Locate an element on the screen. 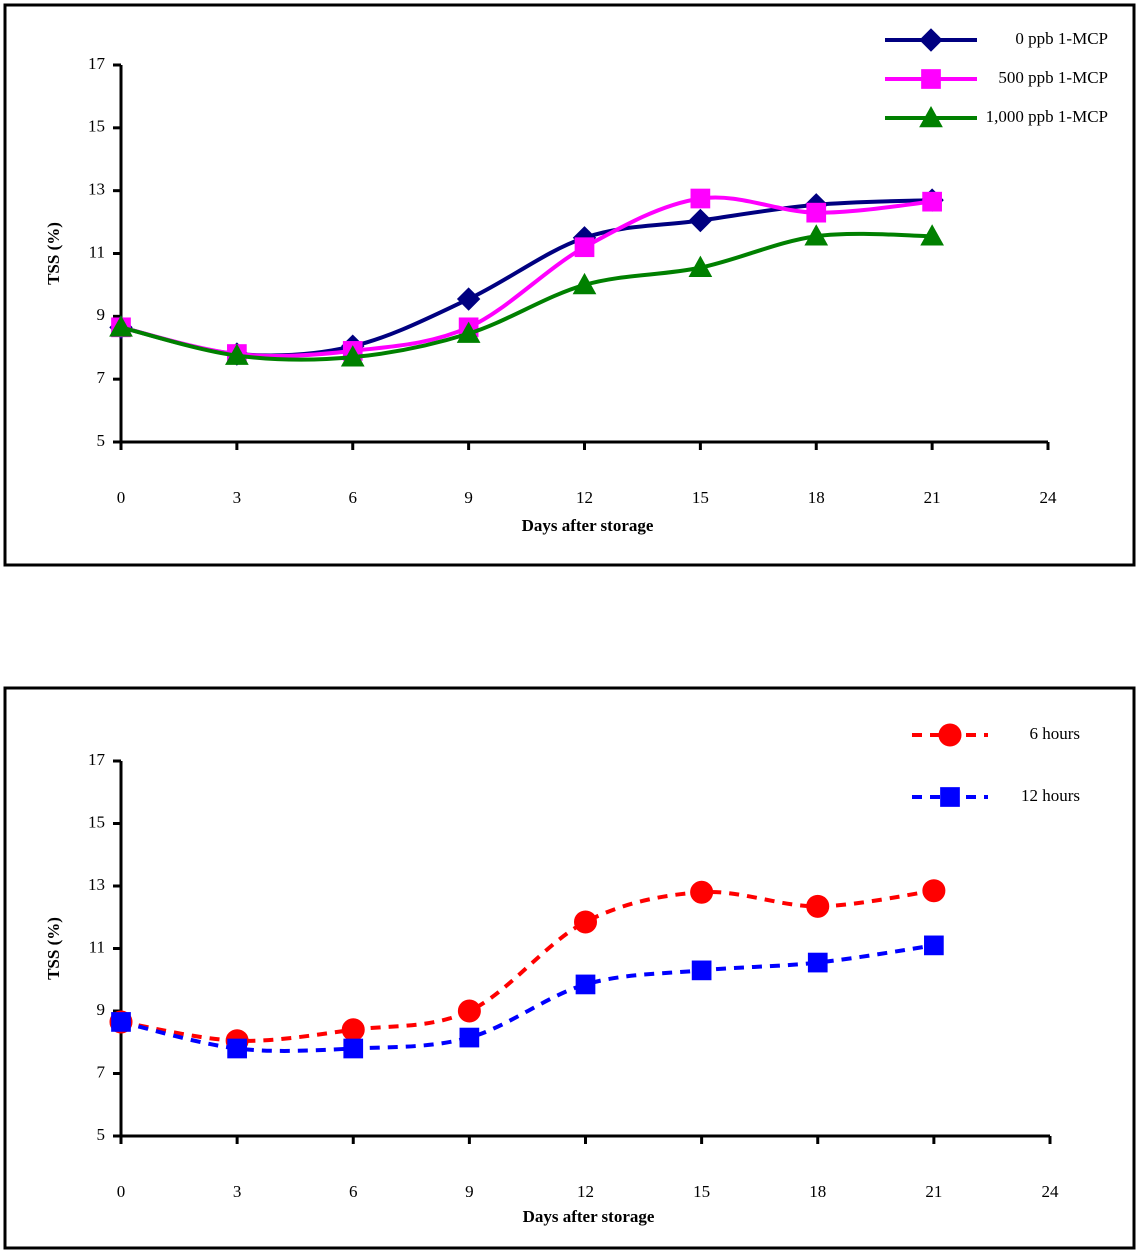  legend-label: 12 hours is located at coordinates (1050, 795).